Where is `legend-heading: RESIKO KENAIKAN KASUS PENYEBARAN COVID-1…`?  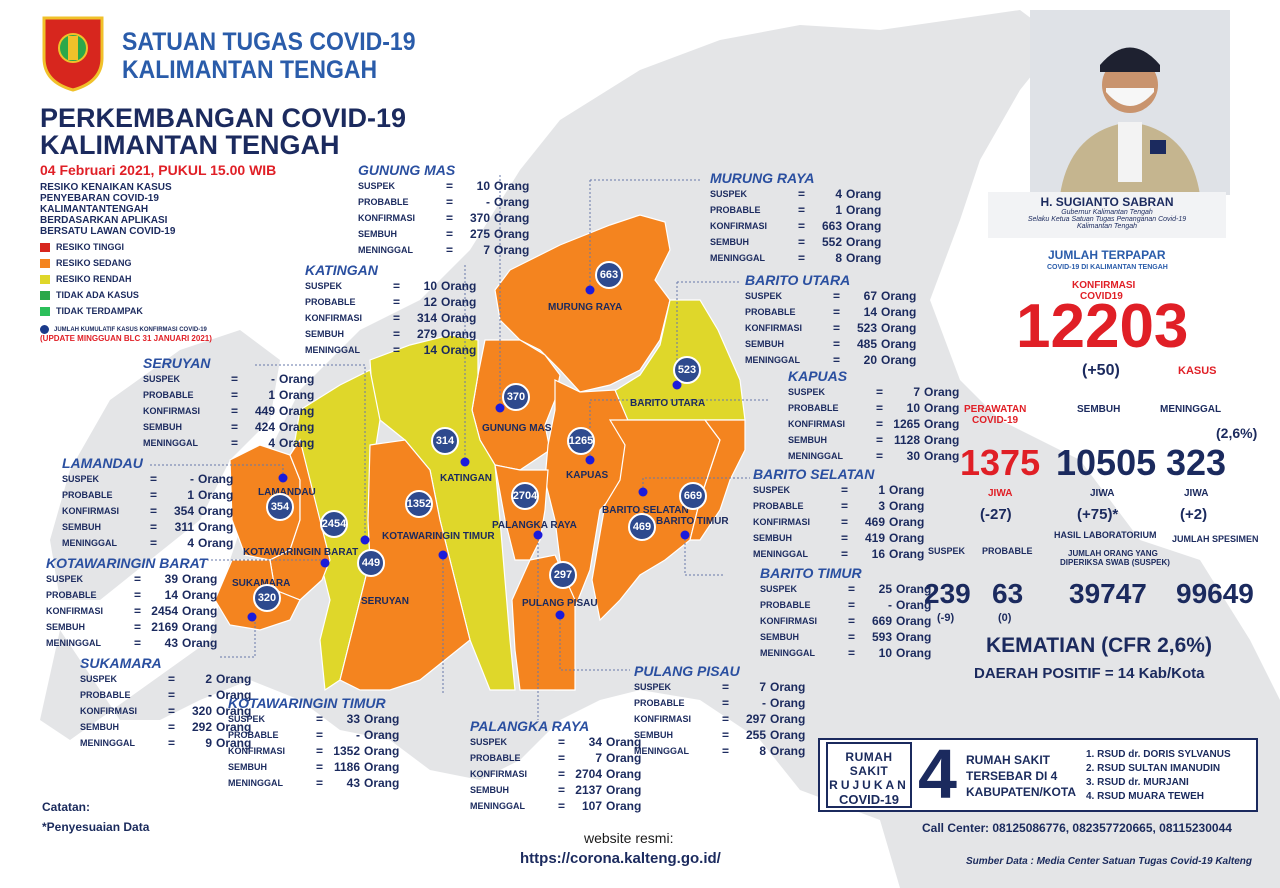
legend-heading: RESIKO KENAIKAN KASUS PENYEBARAN COVID-1… is located at coordinates (108, 209).